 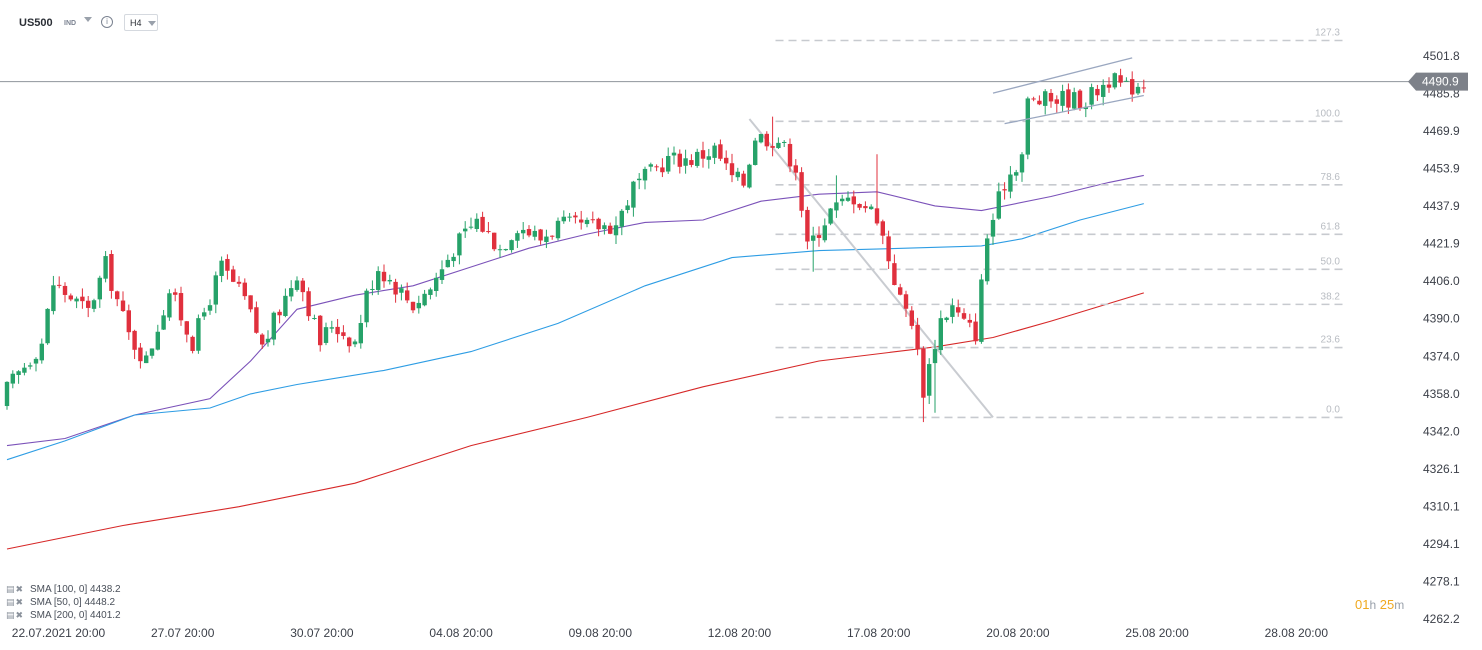 What do you see at coordinates (1441, 319) in the screenshot?
I see `price-tick-label: 4390.0` at bounding box center [1441, 319].